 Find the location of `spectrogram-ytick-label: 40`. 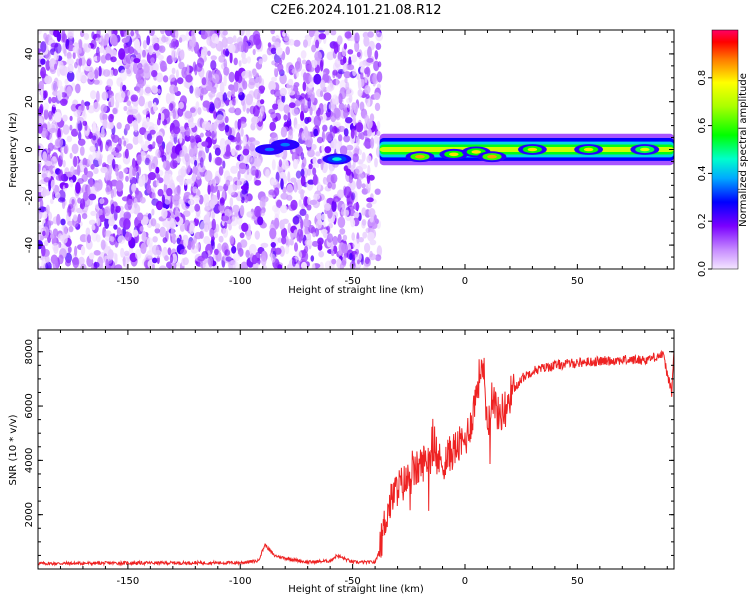

spectrogram-ytick-label: 40 is located at coordinates (29, 54).